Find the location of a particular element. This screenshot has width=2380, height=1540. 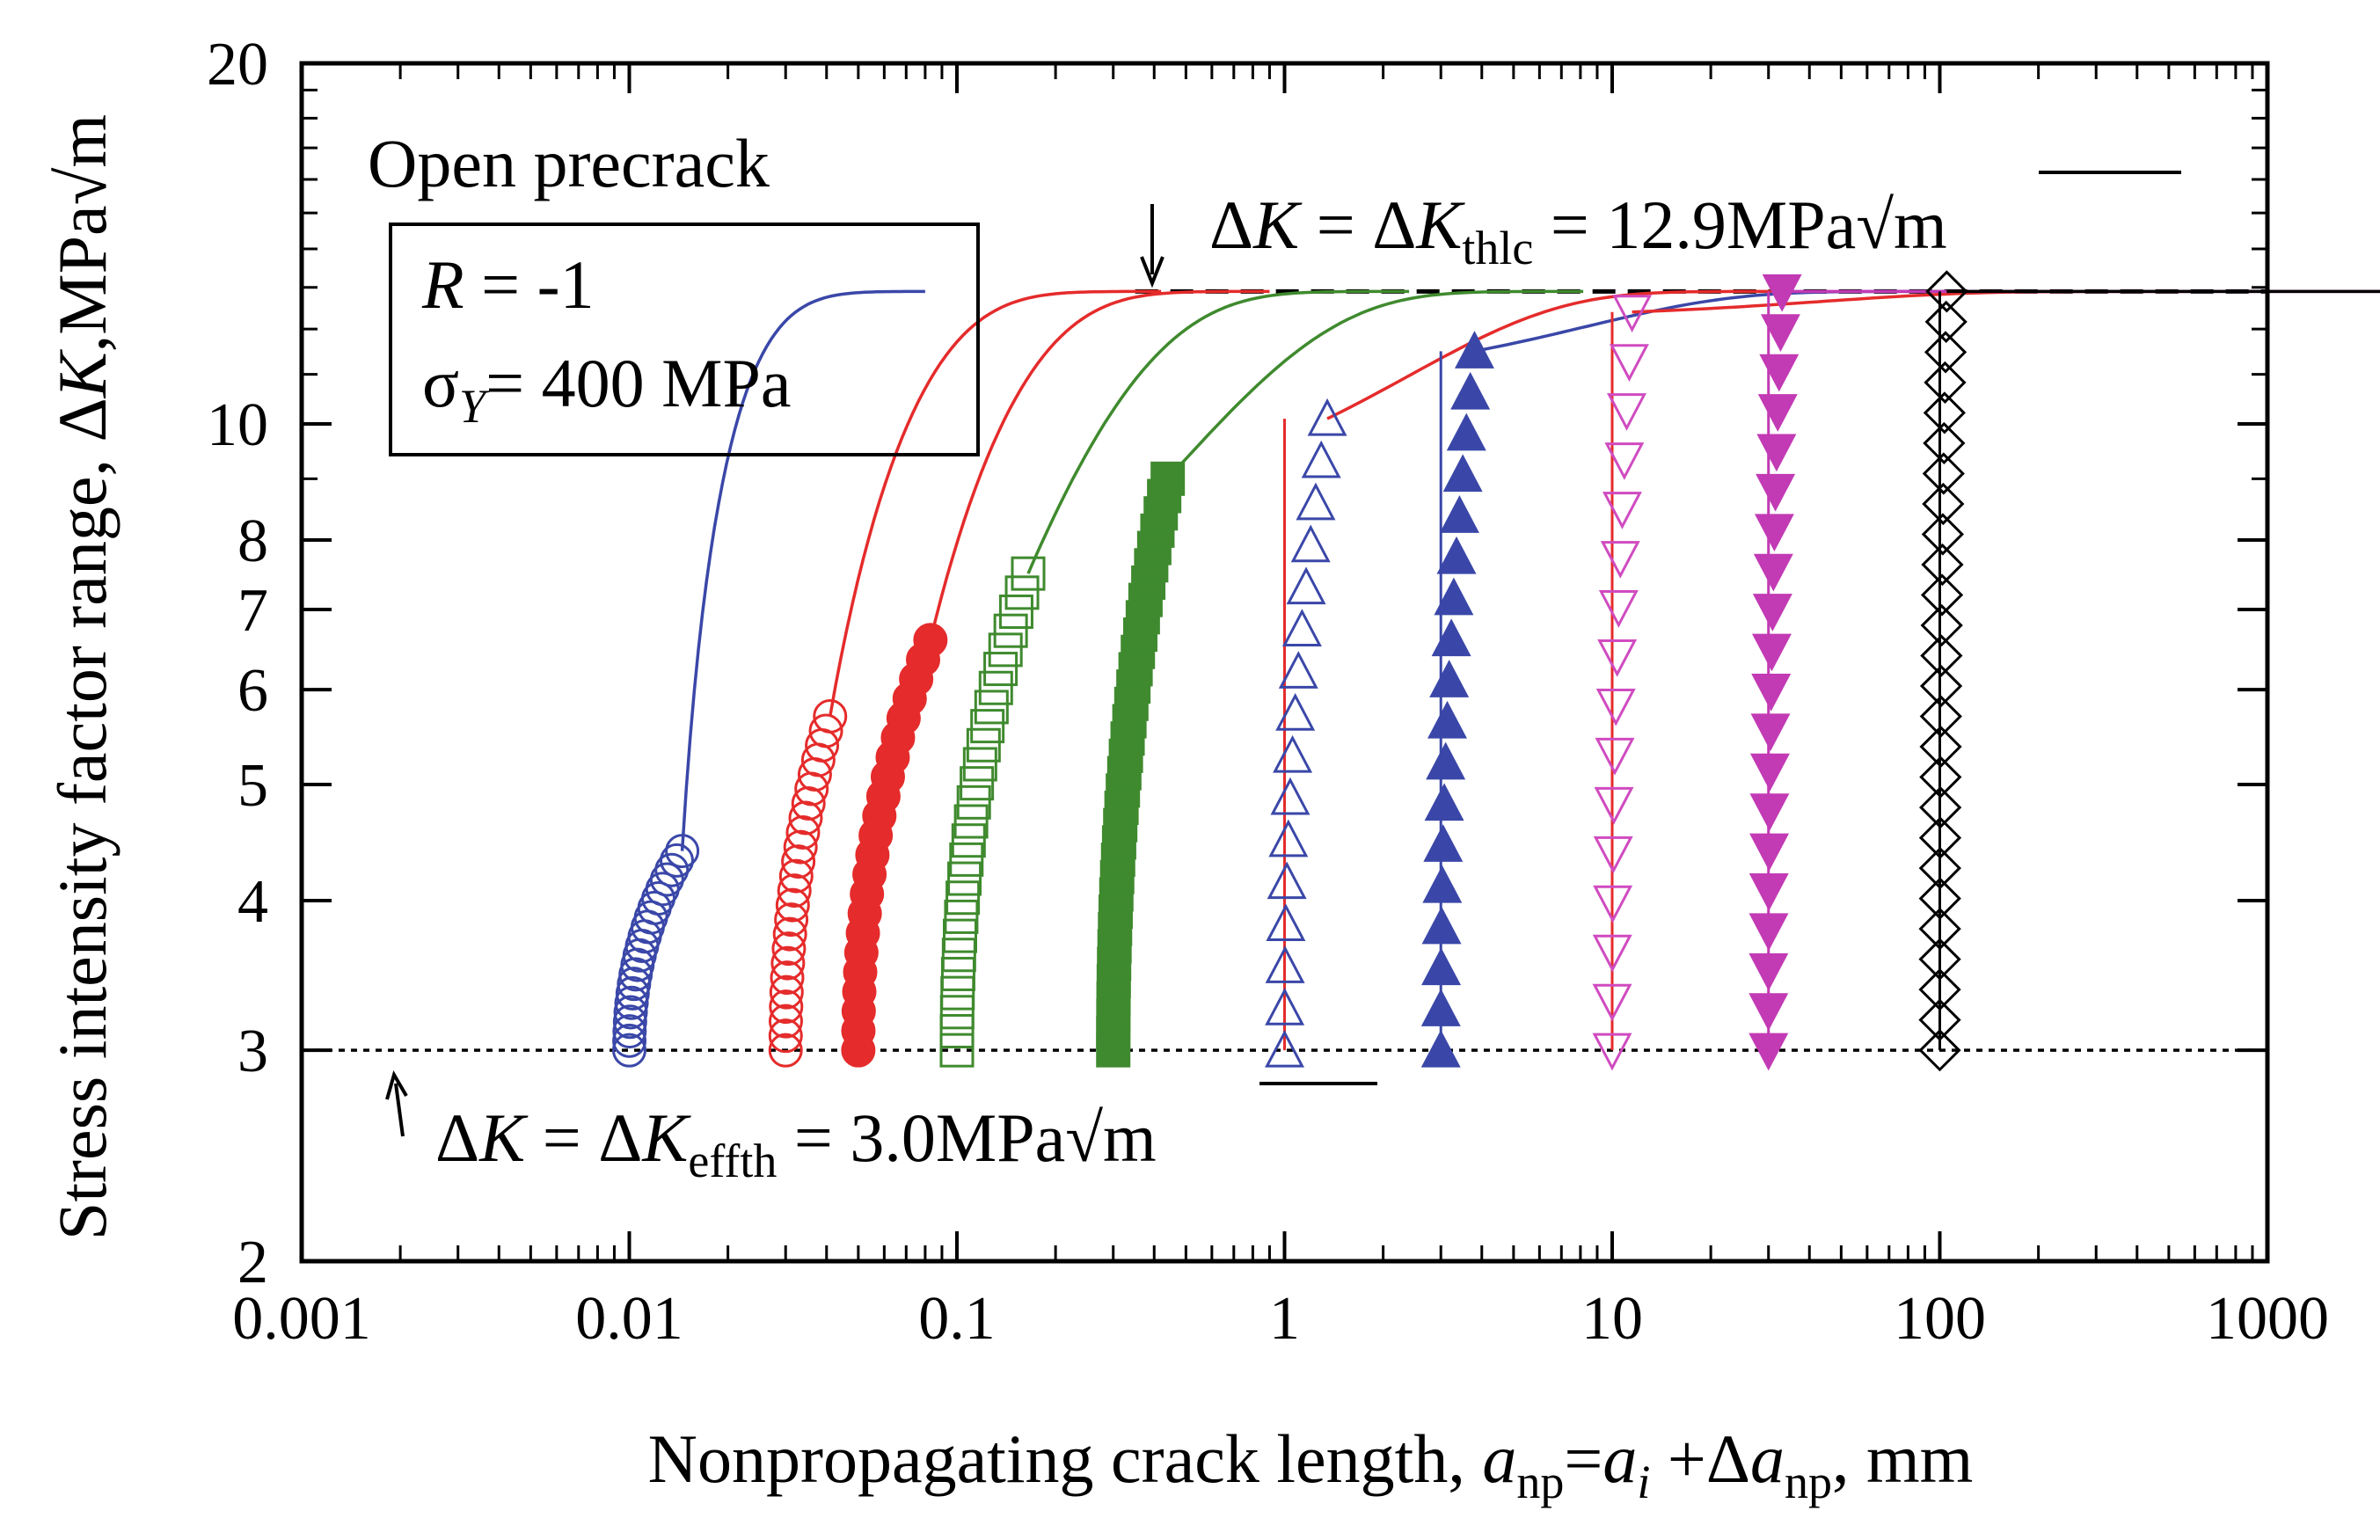

x-tick-label: 100 is located at coordinates (1940, 1319).